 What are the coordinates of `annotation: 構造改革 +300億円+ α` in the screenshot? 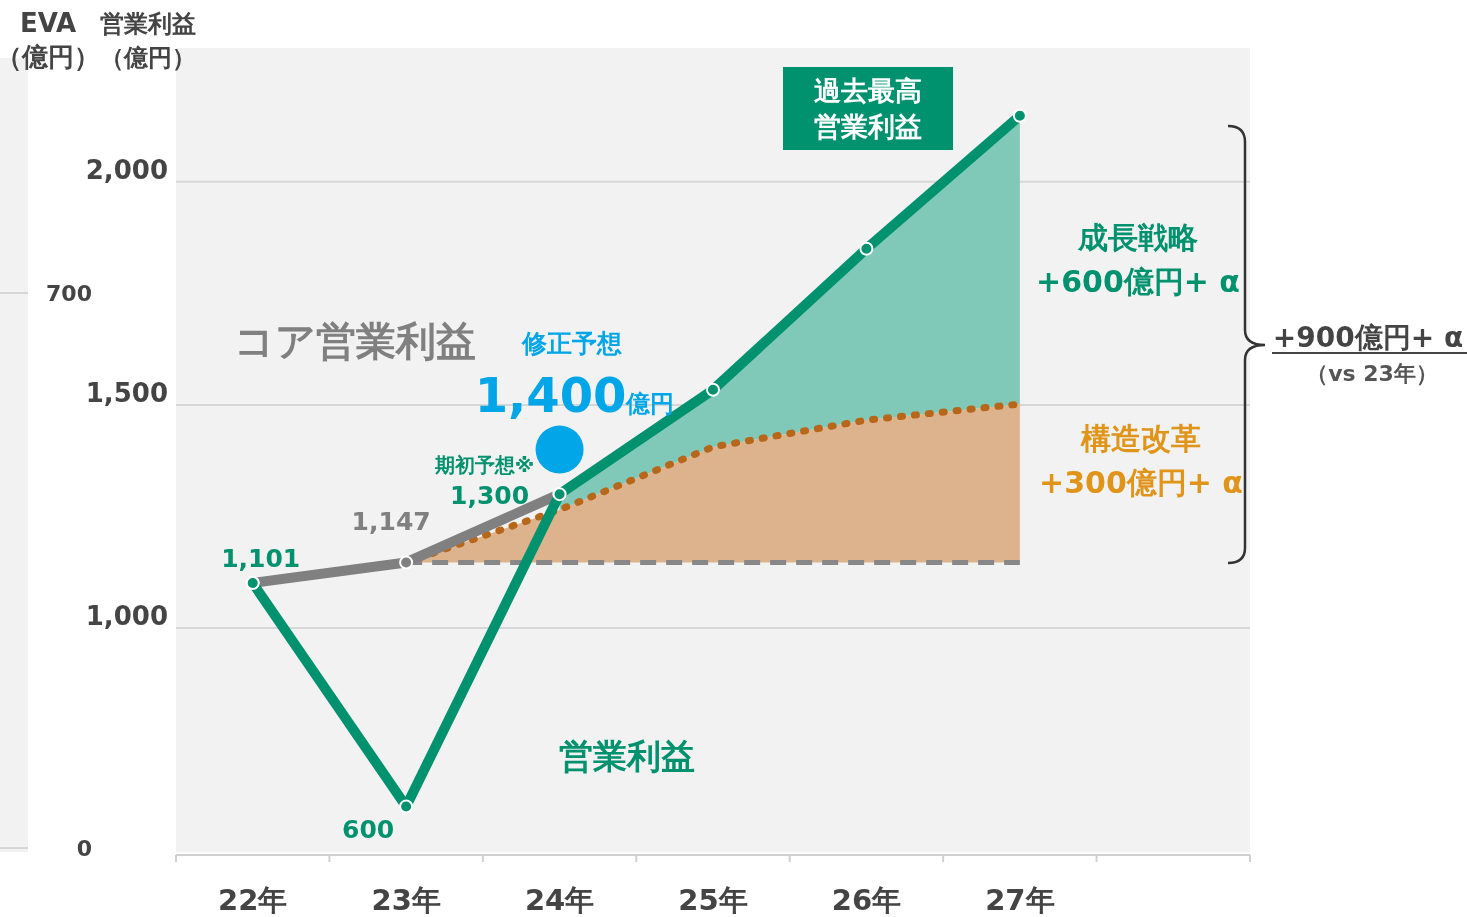 It's located at (1141, 460).